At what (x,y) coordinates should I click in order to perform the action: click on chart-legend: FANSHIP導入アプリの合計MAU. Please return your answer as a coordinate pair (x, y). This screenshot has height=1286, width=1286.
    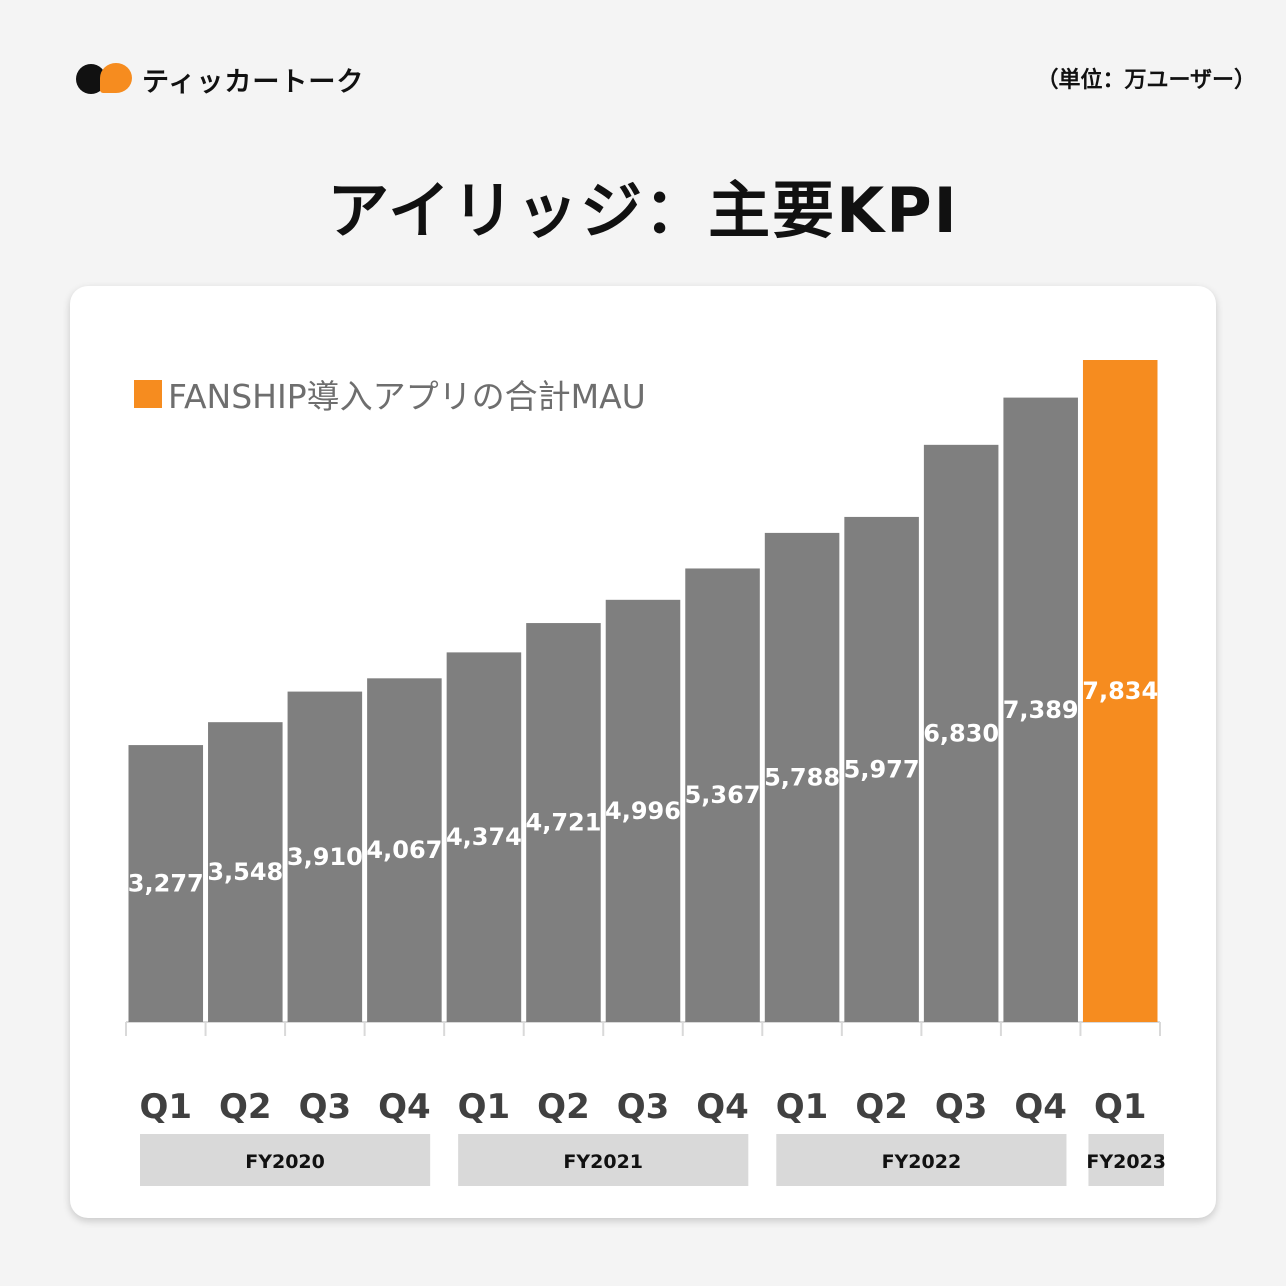
    Looking at the image, I should click on (390, 394).